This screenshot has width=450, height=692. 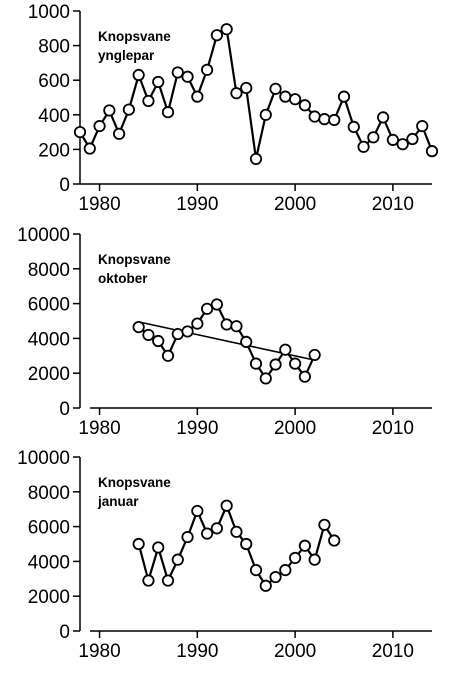 What do you see at coordinates (54, 150) in the screenshot?
I see `y-tick-label: 200` at bounding box center [54, 150].